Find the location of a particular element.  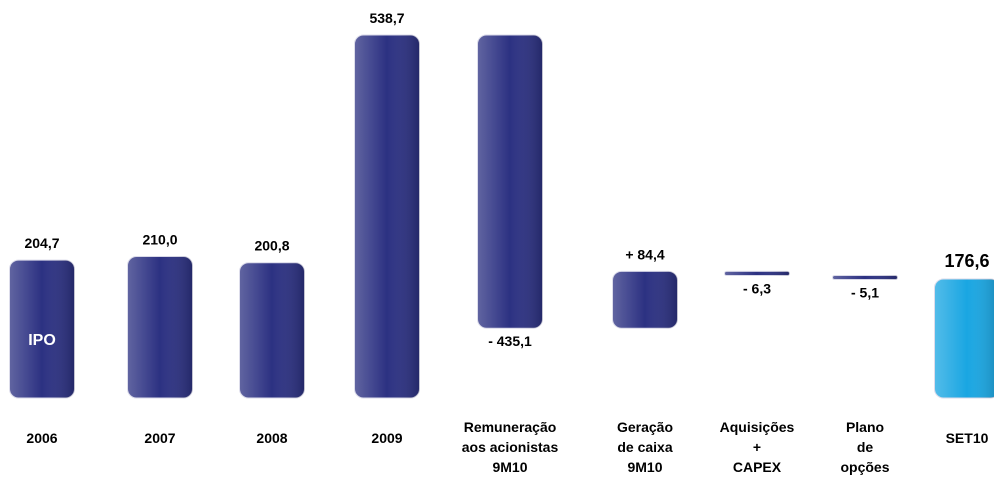

x-tick-label: Aquisições + CAPEX is located at coordinates (757, 447).